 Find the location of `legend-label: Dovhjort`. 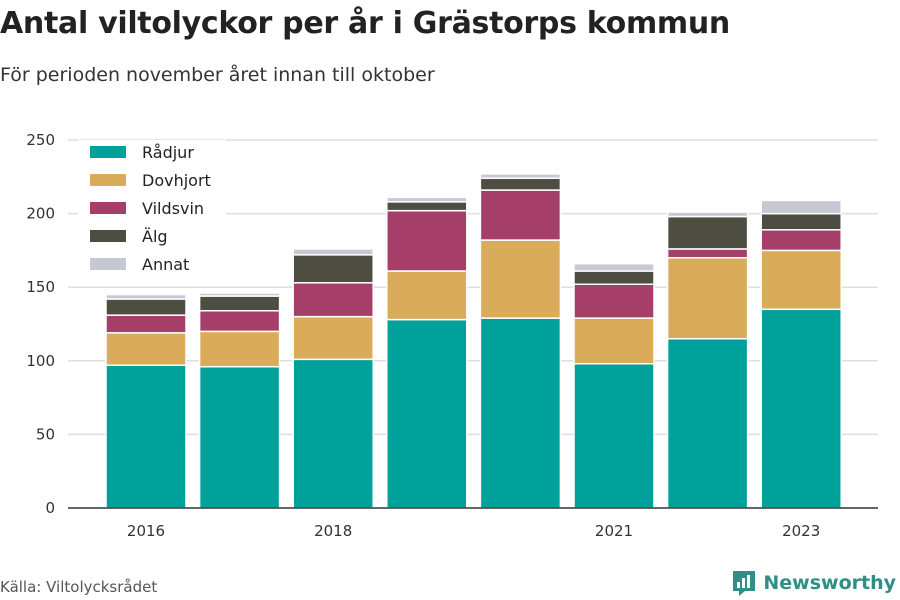

legend-label: Dovhjort is located at coordinates (176, 180).